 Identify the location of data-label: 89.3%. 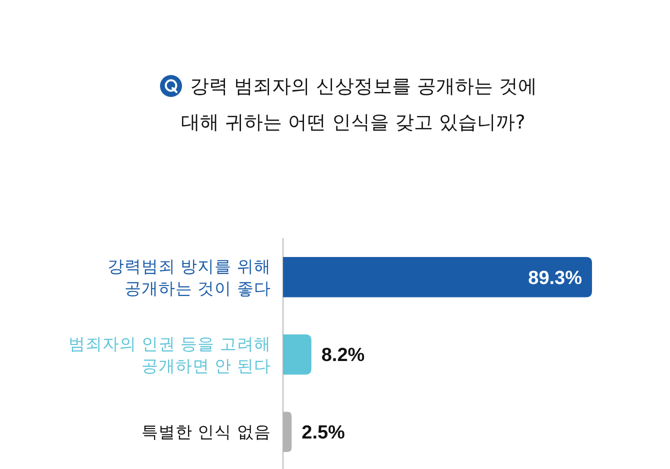
(555, 278).